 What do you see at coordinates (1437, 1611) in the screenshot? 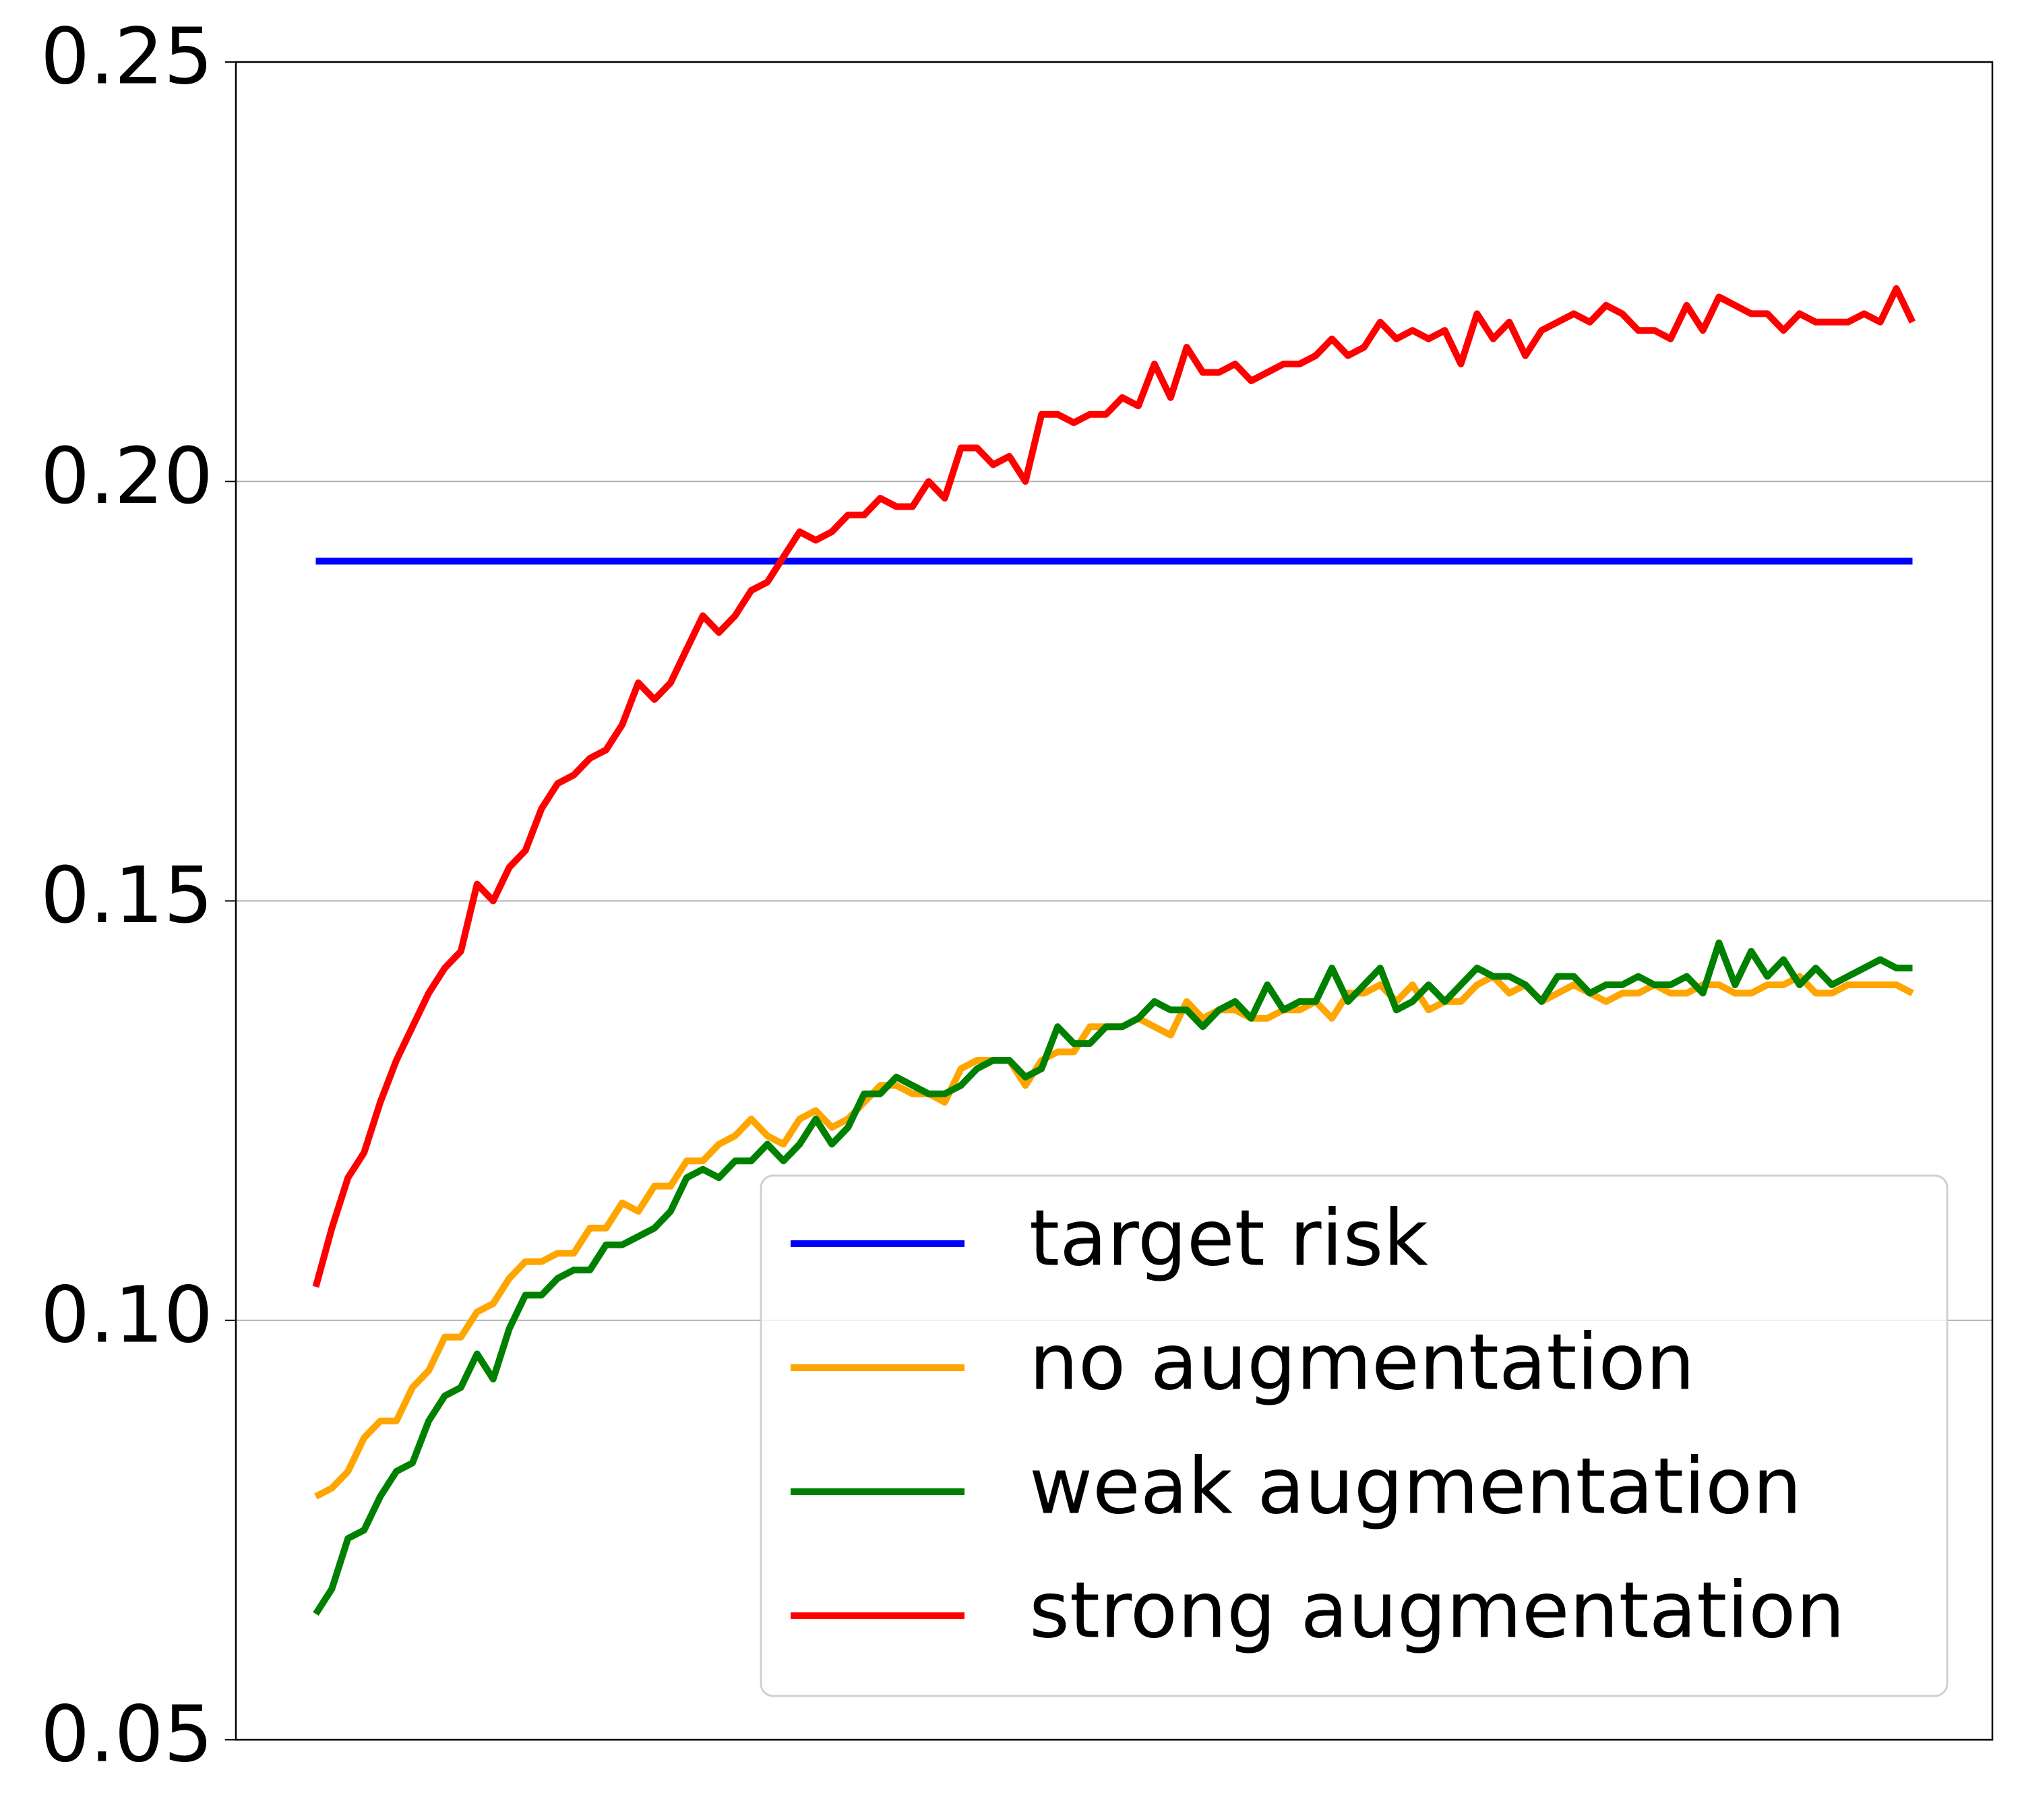
I see `legend-label: strong augmentation` at bounding box center [1437, 1611].